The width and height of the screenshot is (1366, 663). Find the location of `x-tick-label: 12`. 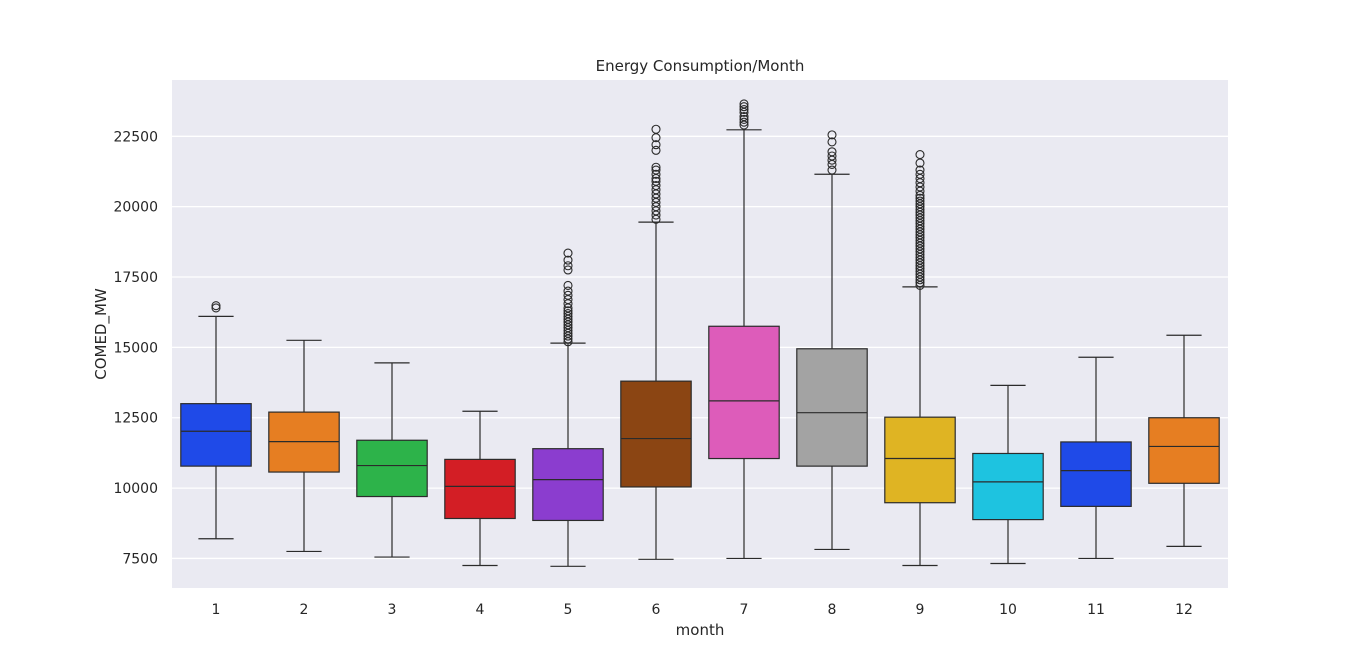

x-tick-label: 12 is located at coordinates (1184, 610).